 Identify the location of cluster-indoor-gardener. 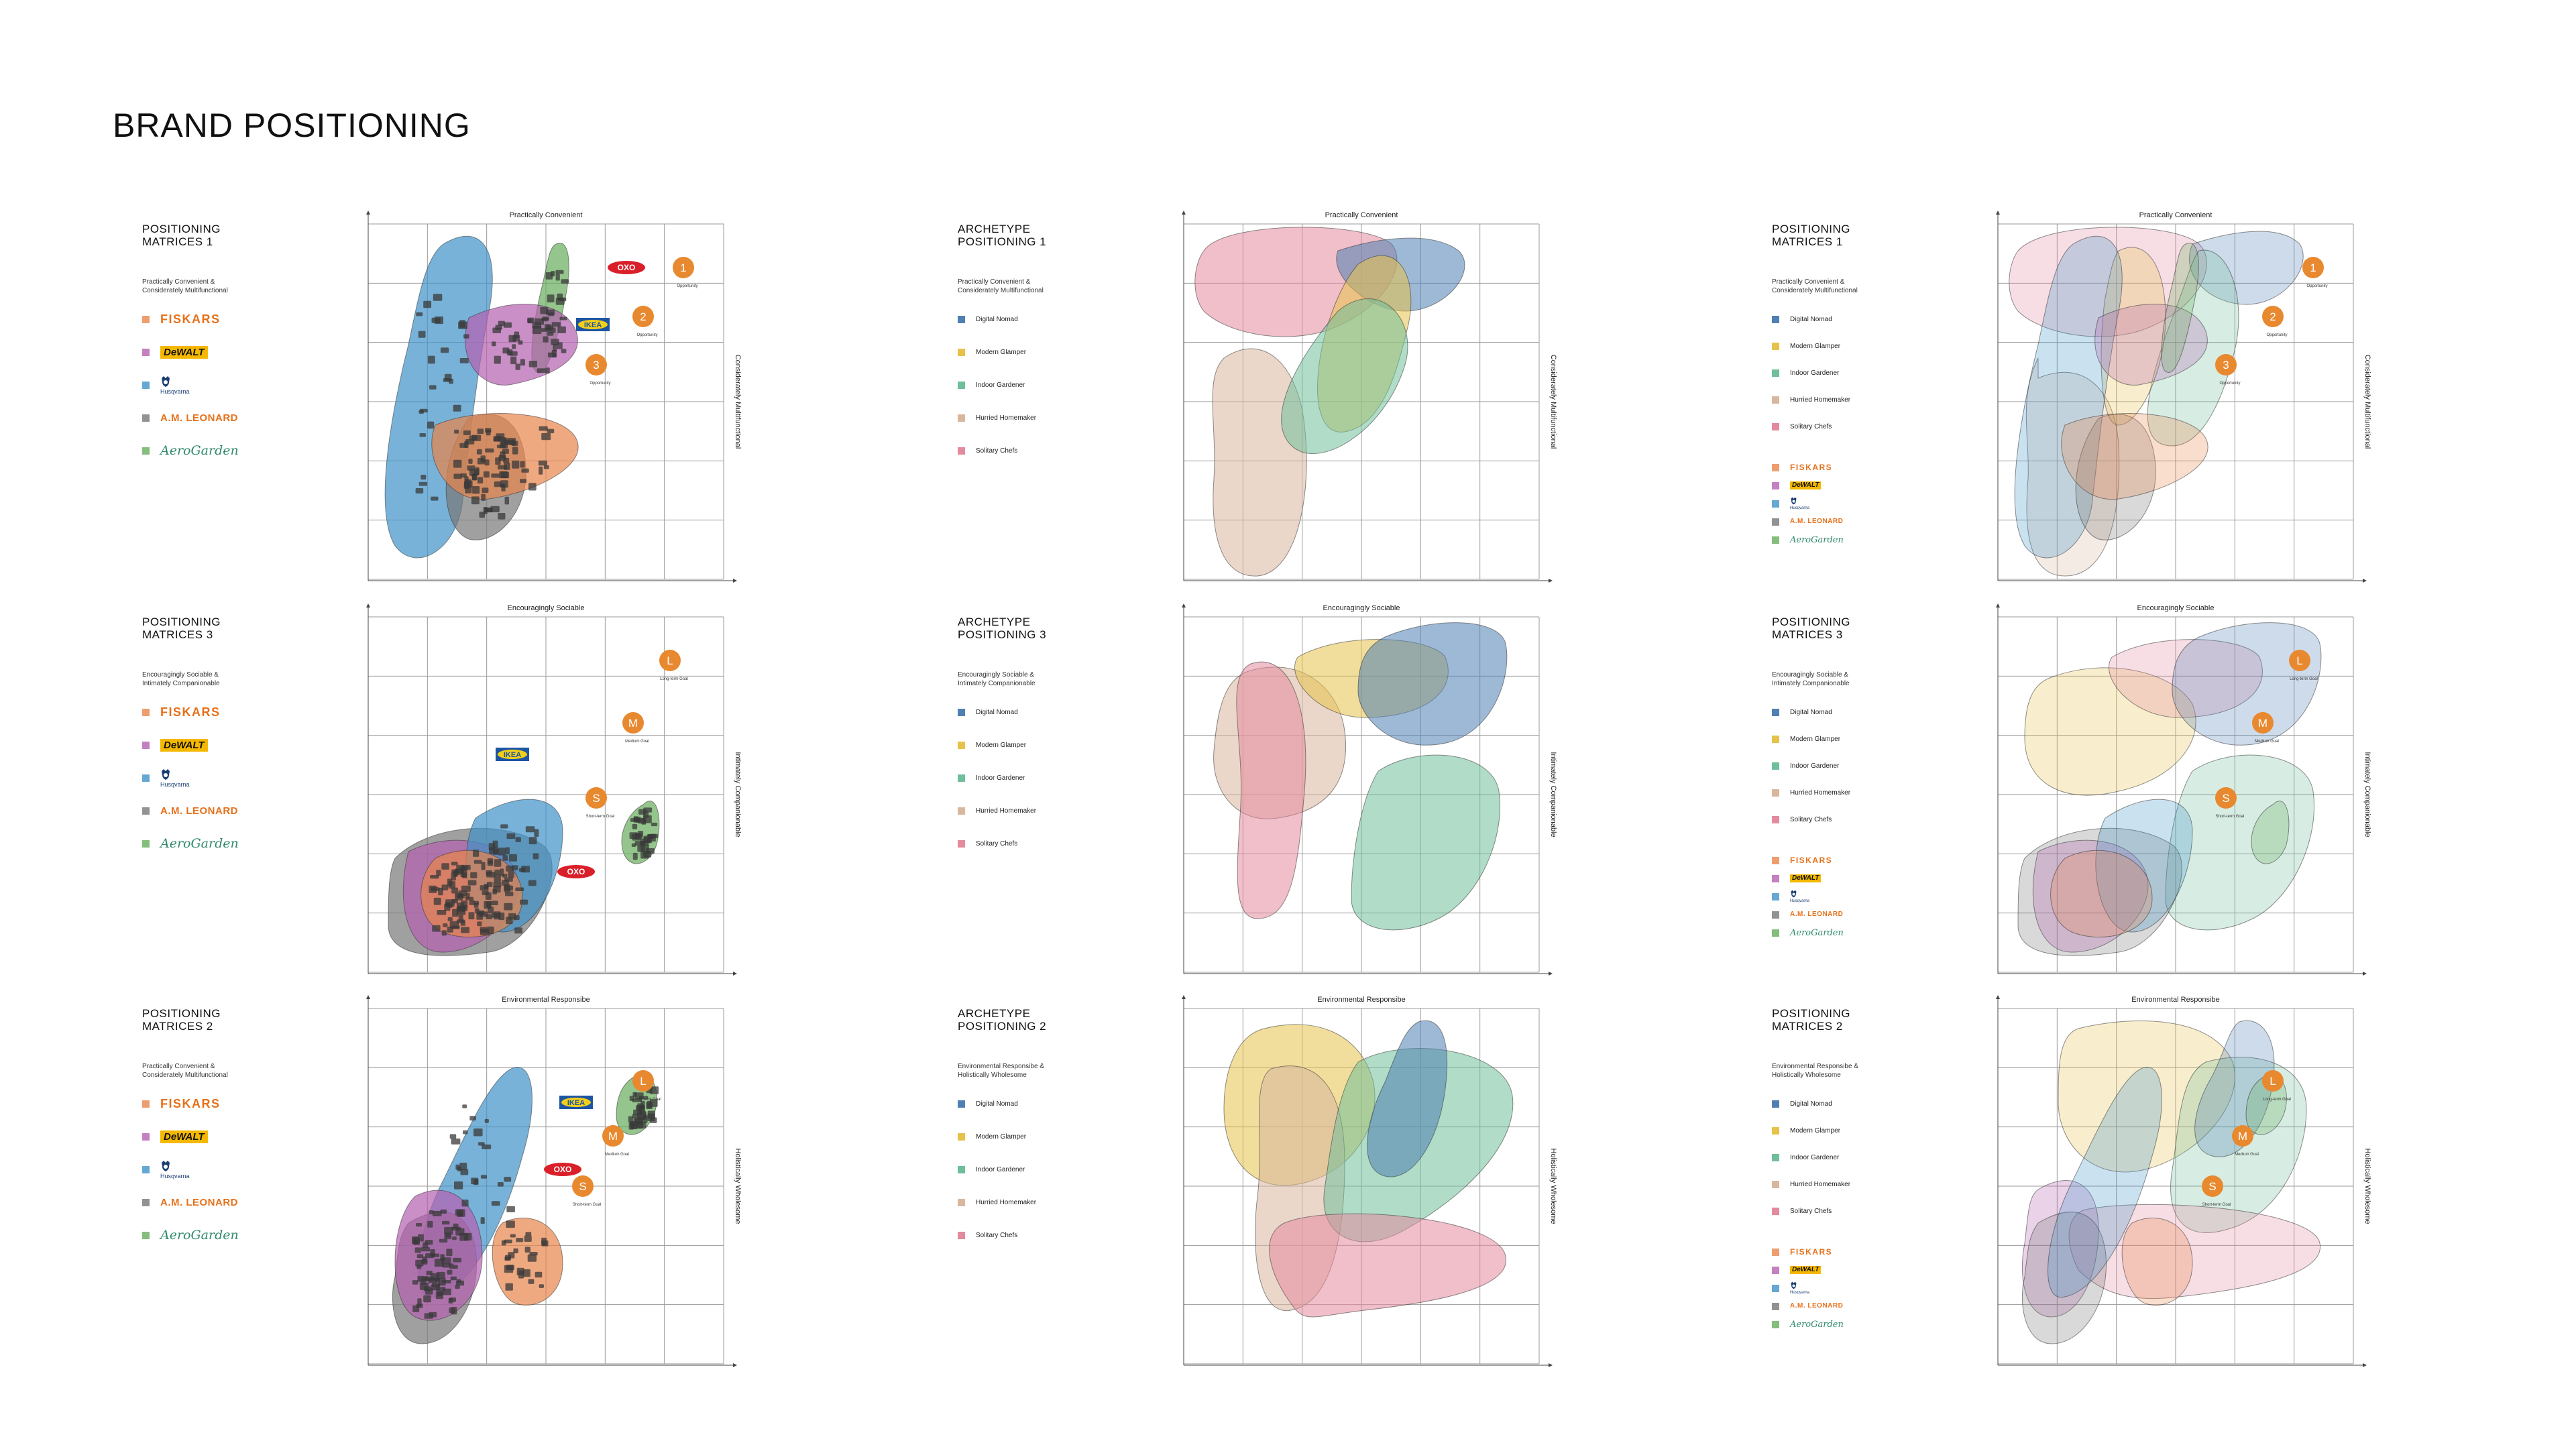
(2193, 348).